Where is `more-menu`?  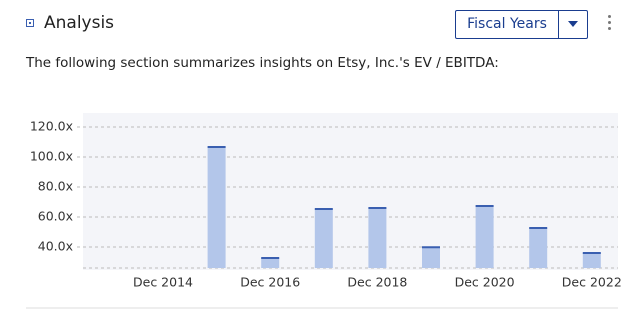
more-menu is located at coordinates (610, 24).